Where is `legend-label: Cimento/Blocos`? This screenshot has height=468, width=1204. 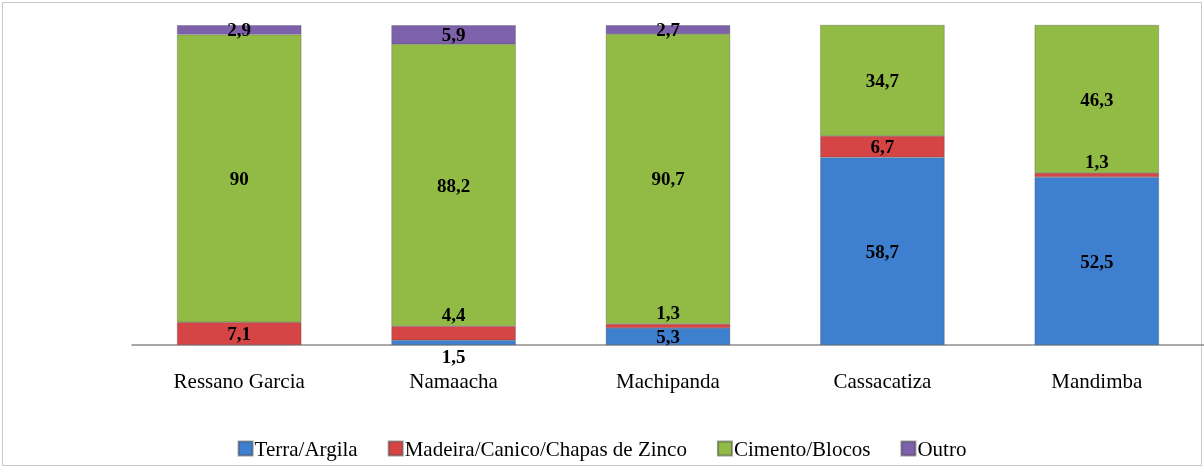
legend-label: Cimento/Blocos is located at coordinates (802, 448).